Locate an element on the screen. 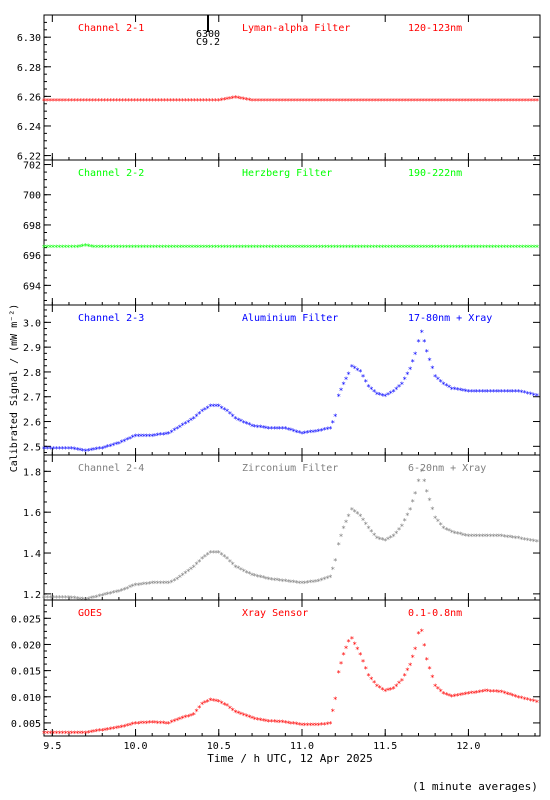 This screenshot has width=550, height=800. x-tick-label-2: 10.5 is located at coordinates (219, 746).